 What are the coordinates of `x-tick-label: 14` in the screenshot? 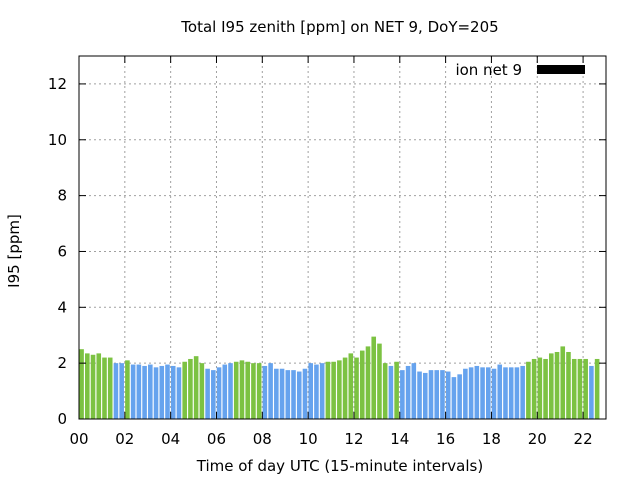 It's located at (399, 439).